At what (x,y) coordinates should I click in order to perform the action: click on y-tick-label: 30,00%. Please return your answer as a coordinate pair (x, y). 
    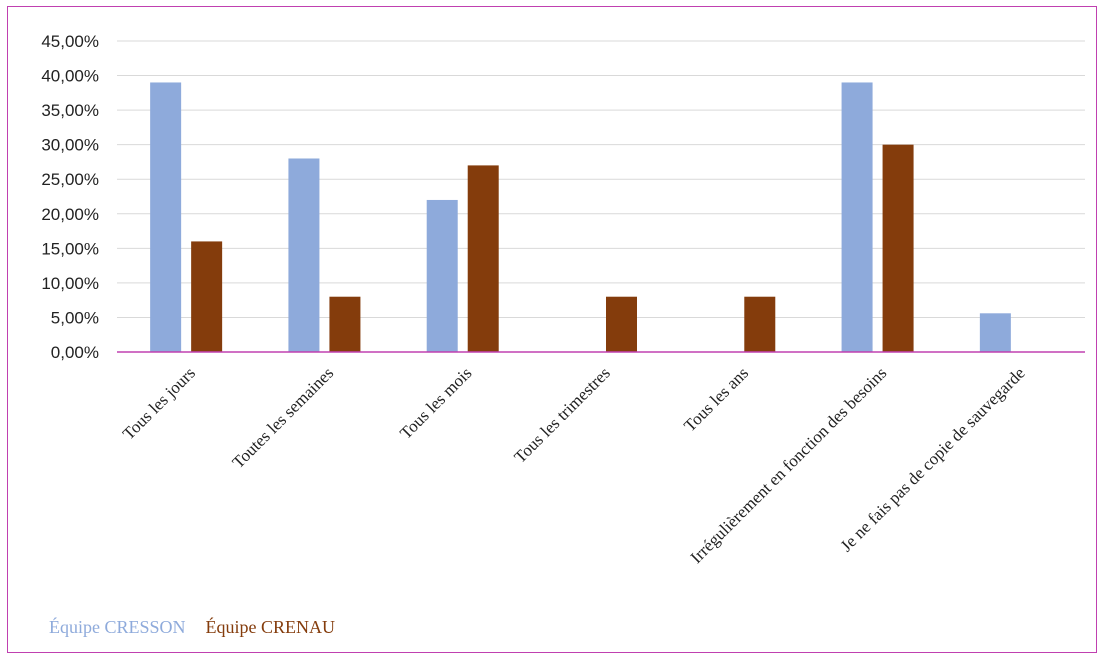
    Looking at the image, I should click on (70, 145).